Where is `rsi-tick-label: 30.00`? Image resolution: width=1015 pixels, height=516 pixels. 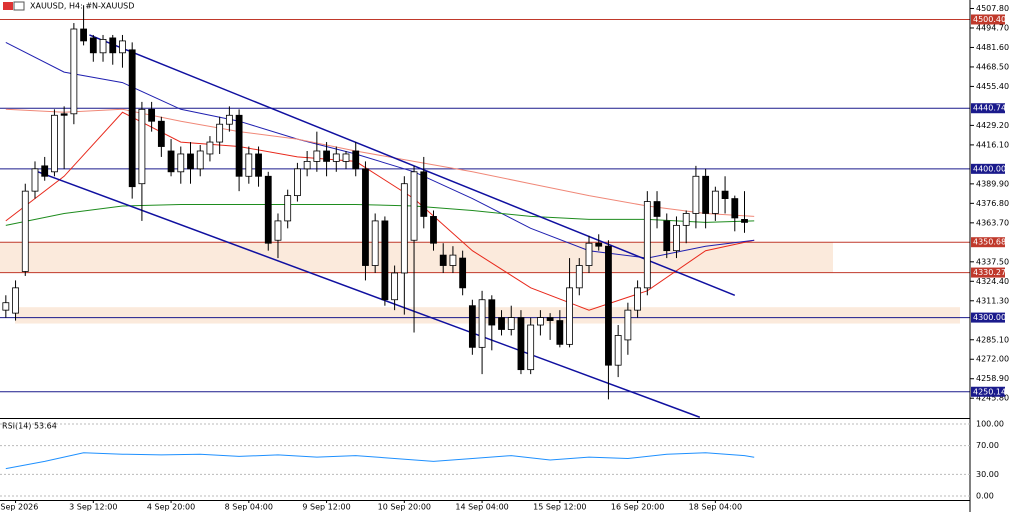 rsi-tick-label: 30.00 is located at coordinates (987, 474).